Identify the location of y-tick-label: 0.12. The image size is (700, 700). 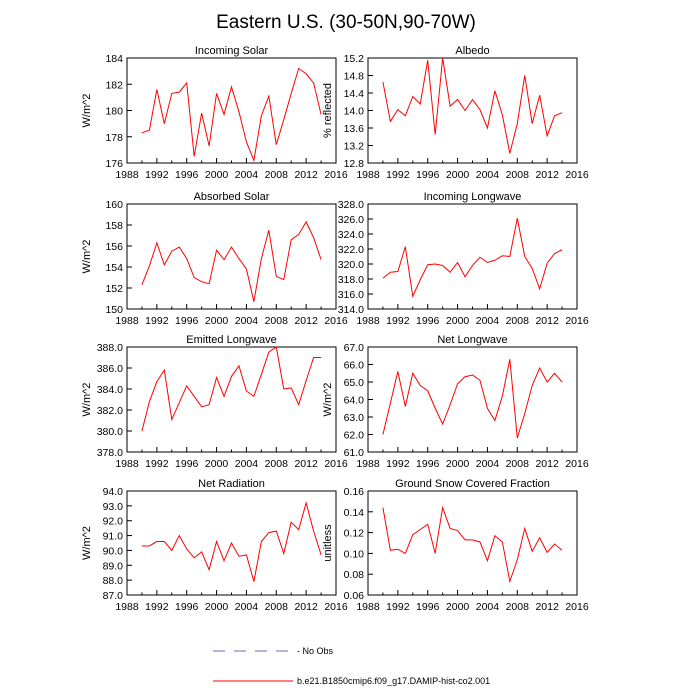
(354, 534).